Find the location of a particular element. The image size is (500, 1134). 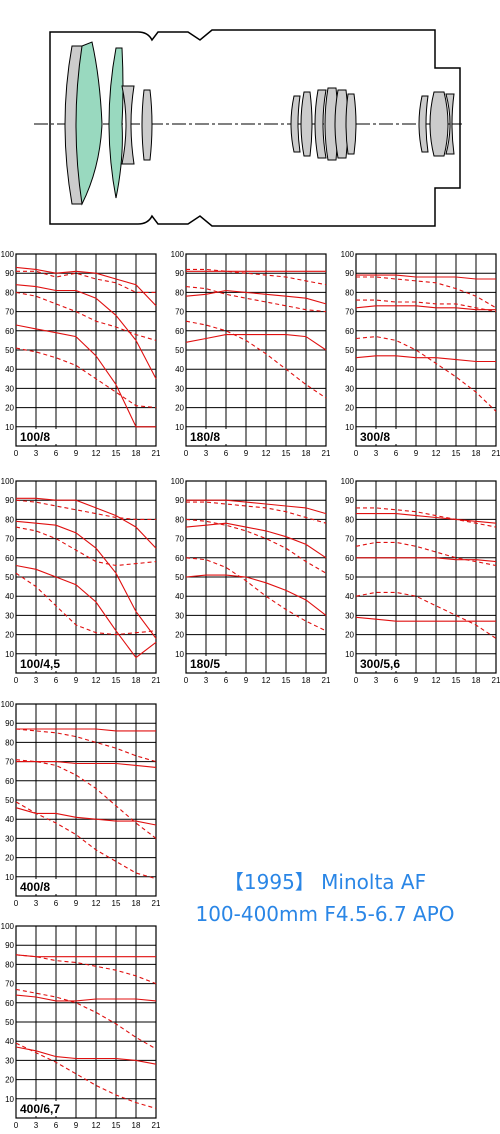

chart-label: 300/8 is located at coordinates (375, 437).